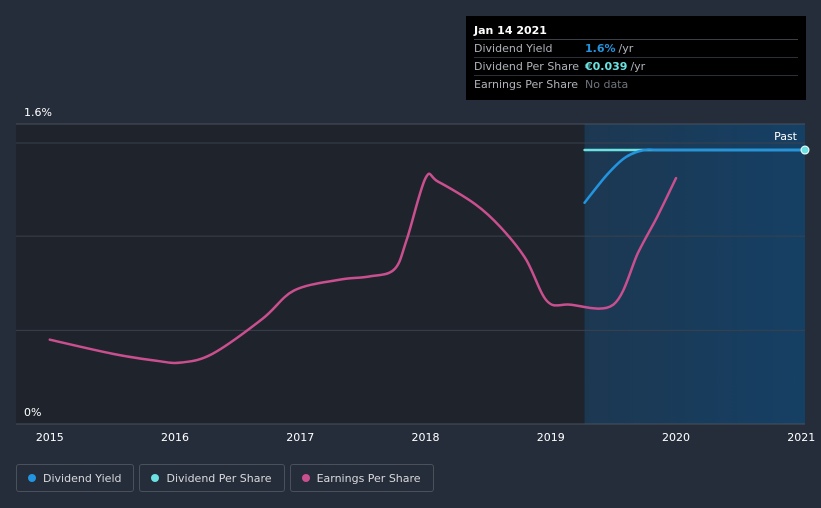 This screenshot has height=508, width=821. Describe the element at coordinates (32, 412) in the screenshot. I see `y-tick-label: 0%` at that location.